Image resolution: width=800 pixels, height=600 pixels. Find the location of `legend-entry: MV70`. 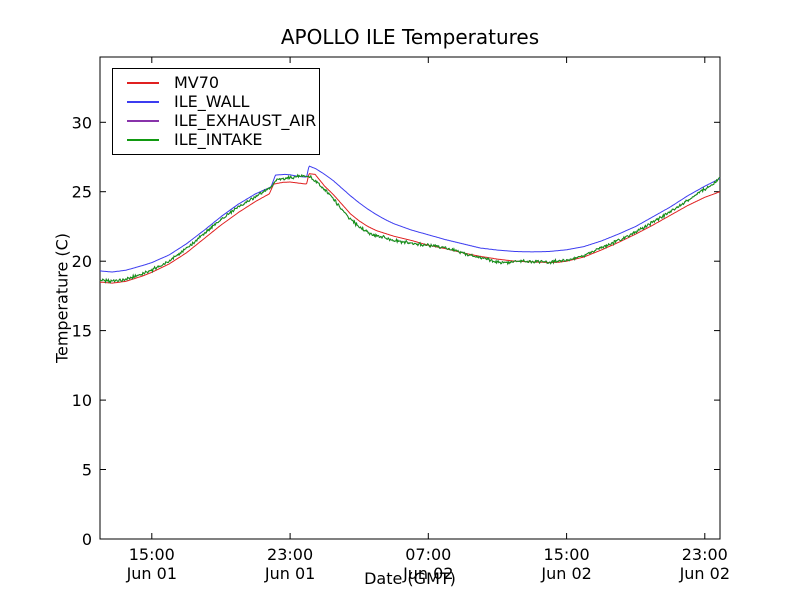

legend-entry: MV70 is located at coordinates (216, 82).